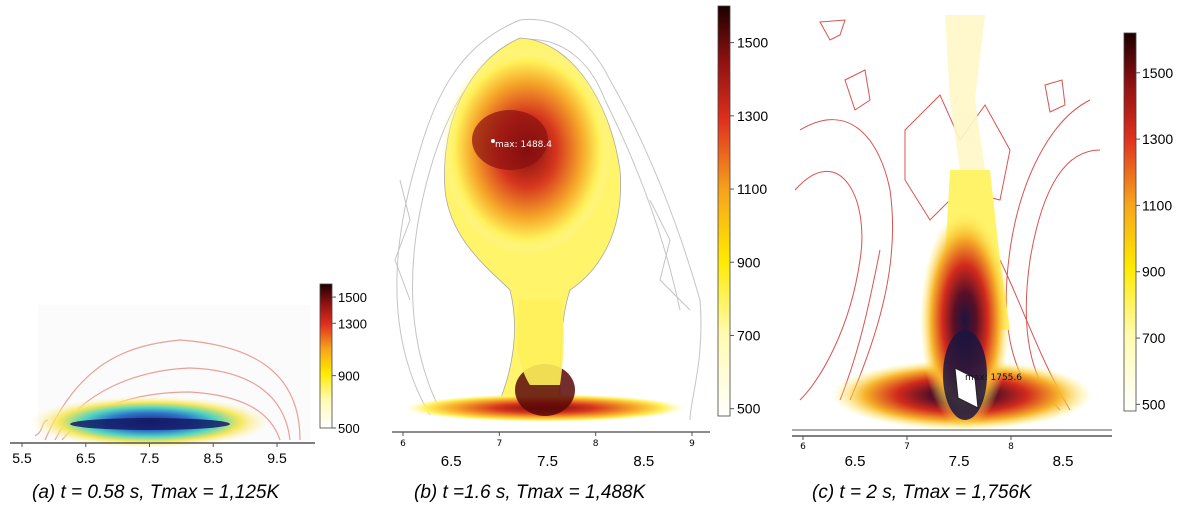 The width and height of the screenshot is (1188, 510). Describe the element at coordinates (993, 378) in the screenshot. I see `panel-c-max-annotation: max: 1755.6` at that location.